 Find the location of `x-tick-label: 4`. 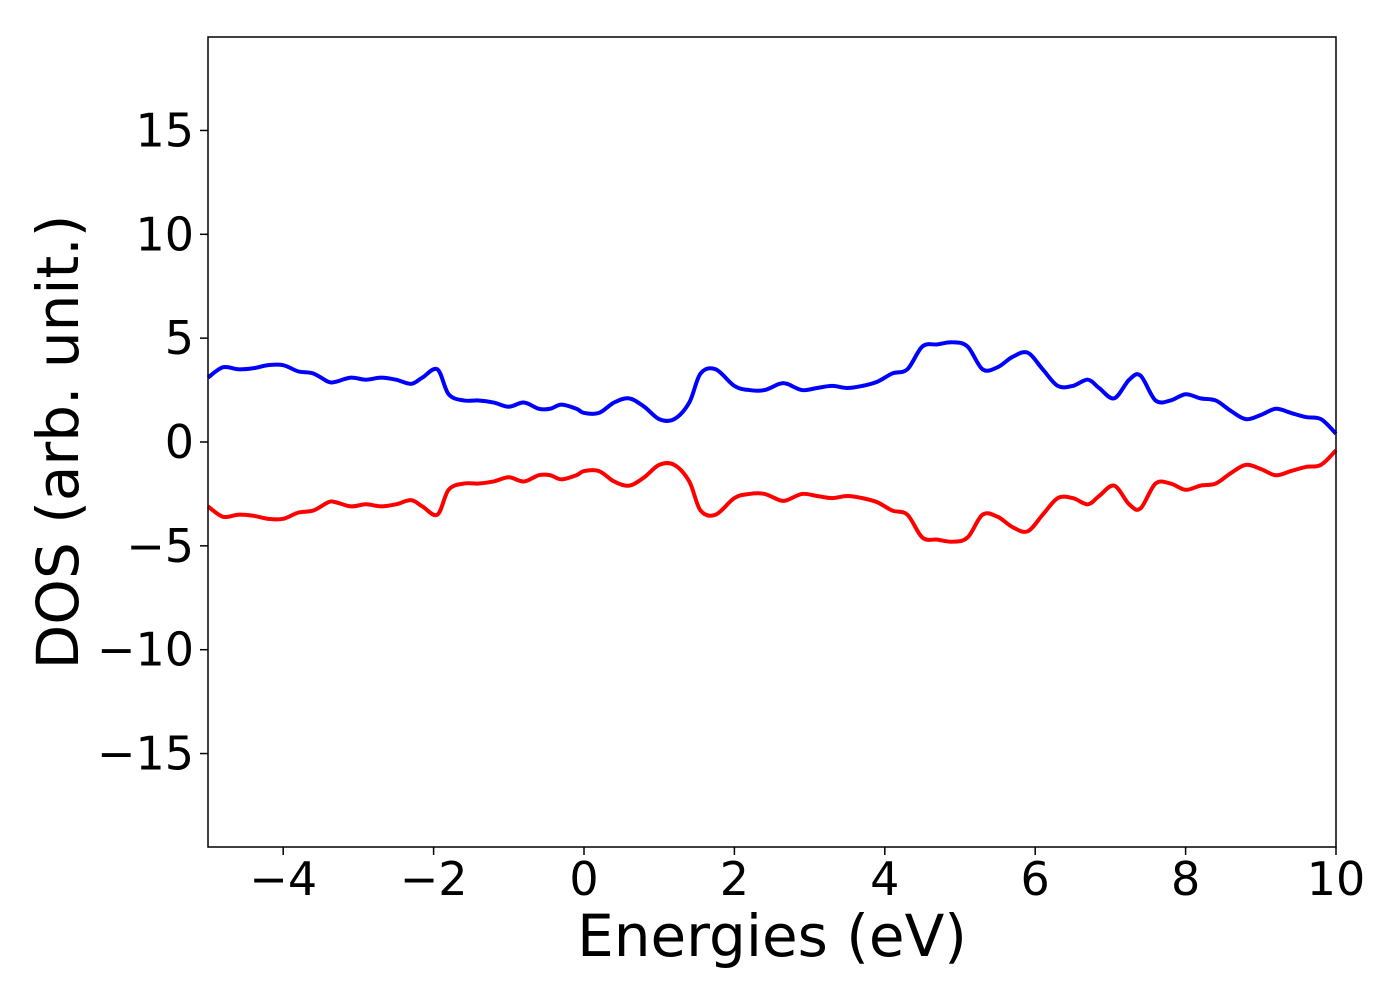

x-tick-label: 4 is located at coordinates (884, 879).